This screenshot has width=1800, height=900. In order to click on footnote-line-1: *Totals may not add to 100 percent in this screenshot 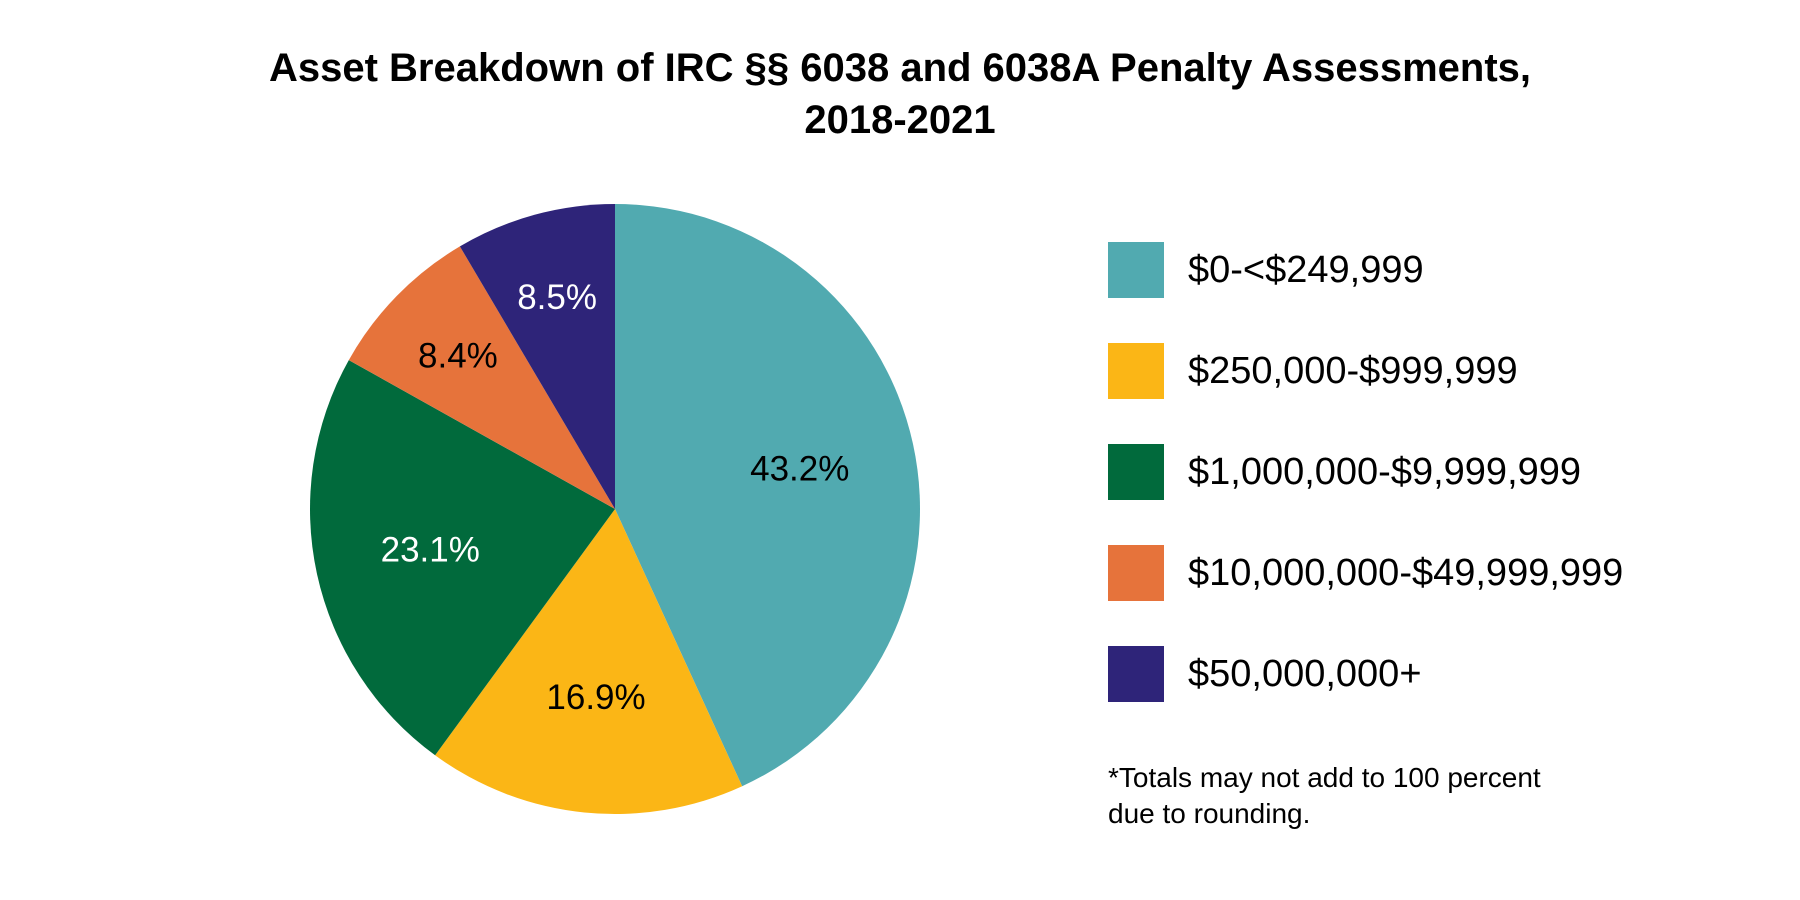, I will do `click(1324, 777)`.